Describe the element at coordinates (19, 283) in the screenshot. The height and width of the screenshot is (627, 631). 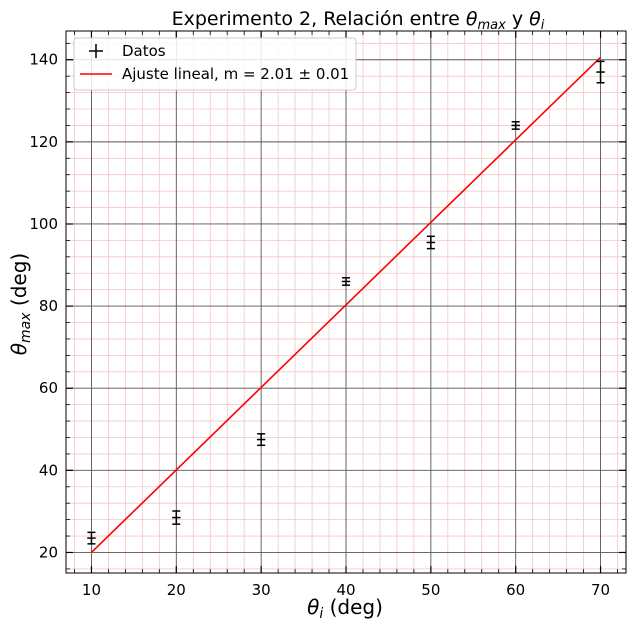
I see `ylabel-unit: (deg)` at that location.